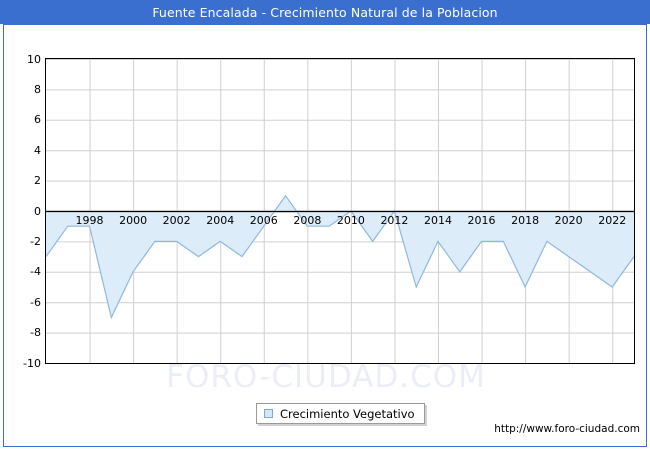 Image resolution: width=650 pixels, height=450 pixels. What do you see at coordinates (37, 120) in the screenshot?
I see `y-axis-tick-label: 6` at bounding box center [37, 120].